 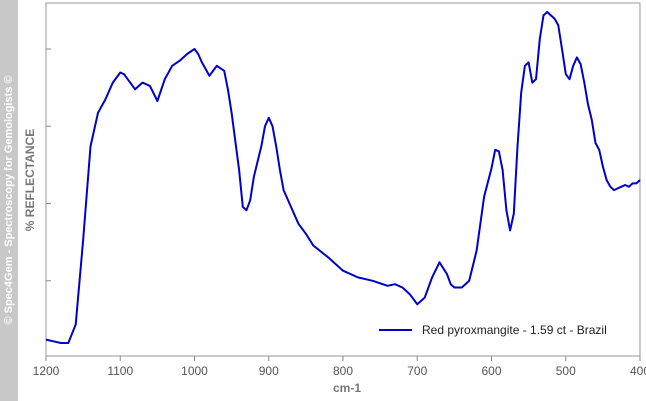 What do you see at coordinates (566, 371) in the screenshot?
I see `x-tick-label: 500` at bounding box center [566, 371].